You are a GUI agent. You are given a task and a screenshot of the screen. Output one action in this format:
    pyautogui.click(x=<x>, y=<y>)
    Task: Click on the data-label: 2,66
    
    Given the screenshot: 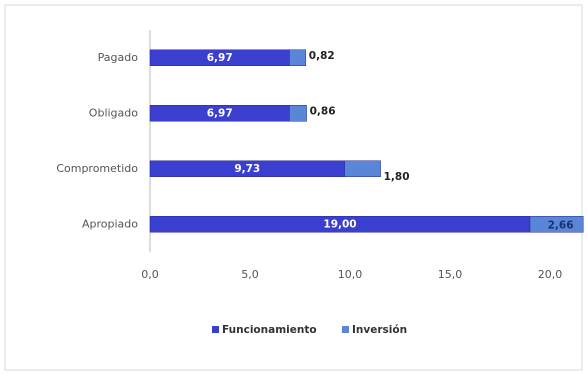 What is the action you would take?
    pyautogui.click(x=561, y=225)
    